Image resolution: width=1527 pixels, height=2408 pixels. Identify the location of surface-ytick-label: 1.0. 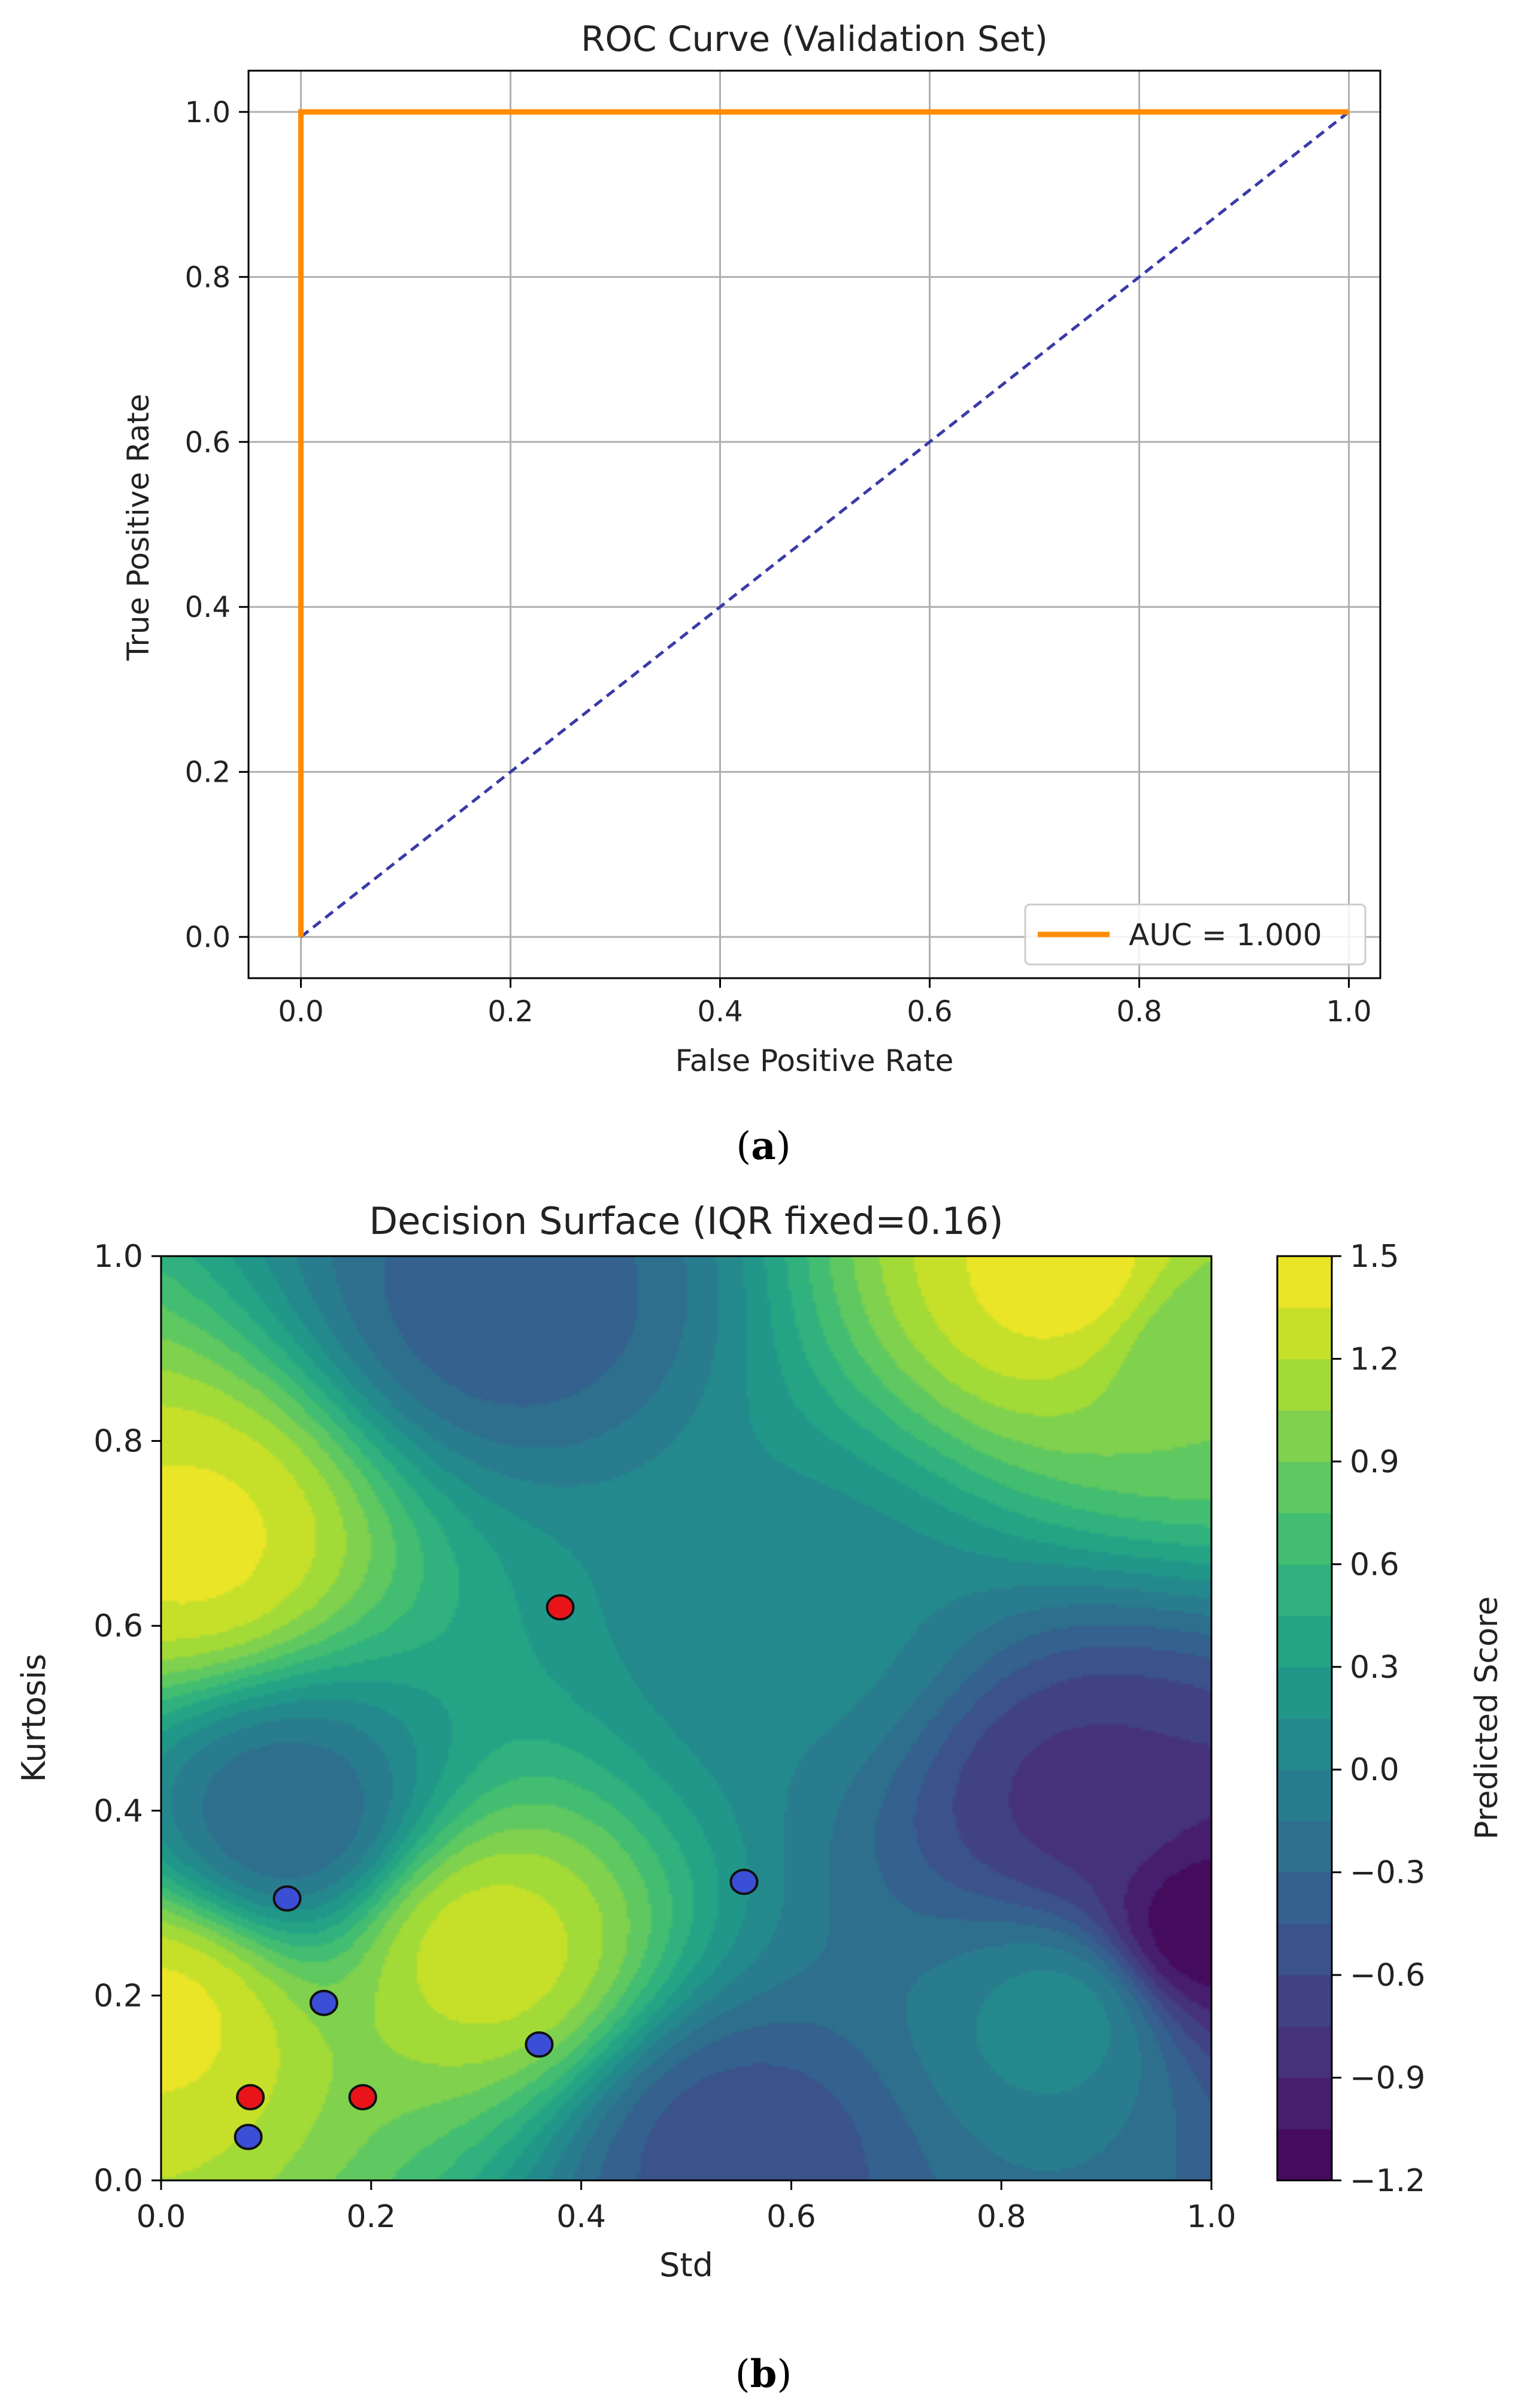
(118, 1257).